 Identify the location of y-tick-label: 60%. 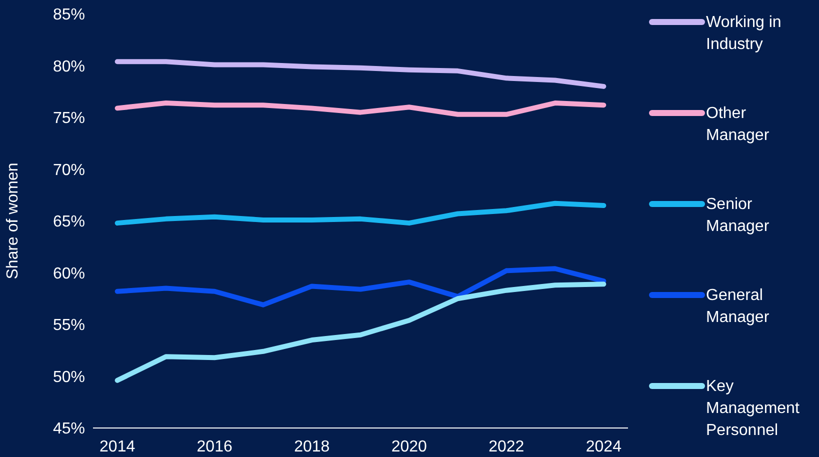
(68, 273).